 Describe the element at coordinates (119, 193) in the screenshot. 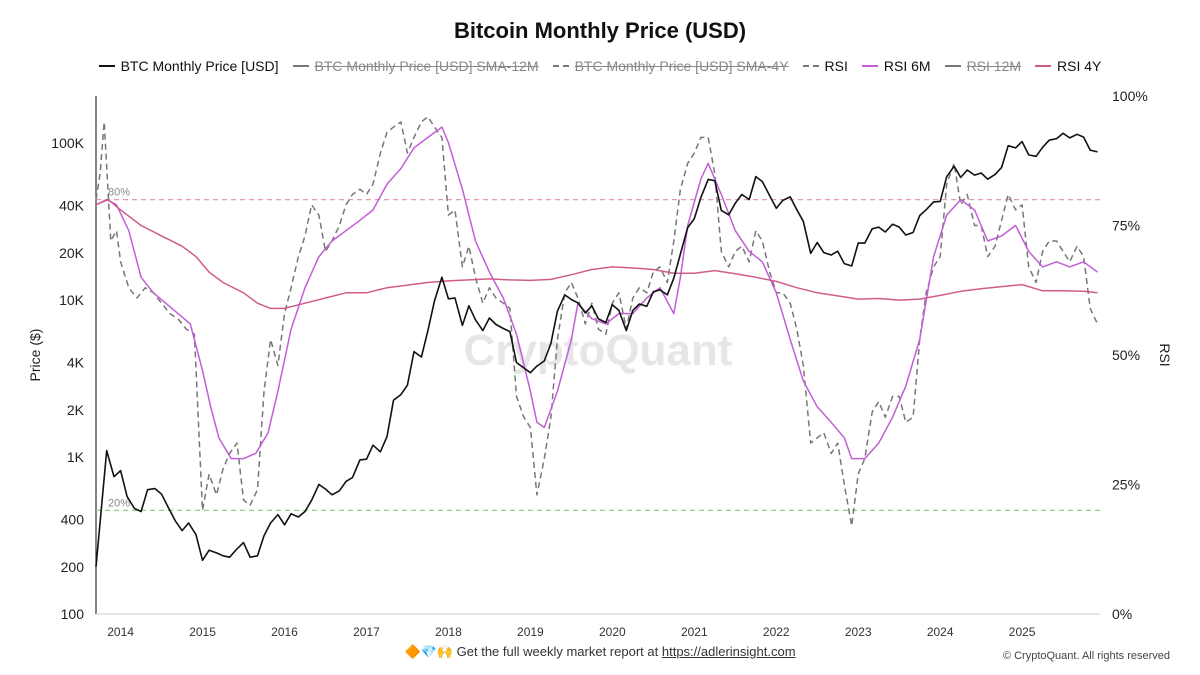

I see `reference-line-label: 80%` at that location.